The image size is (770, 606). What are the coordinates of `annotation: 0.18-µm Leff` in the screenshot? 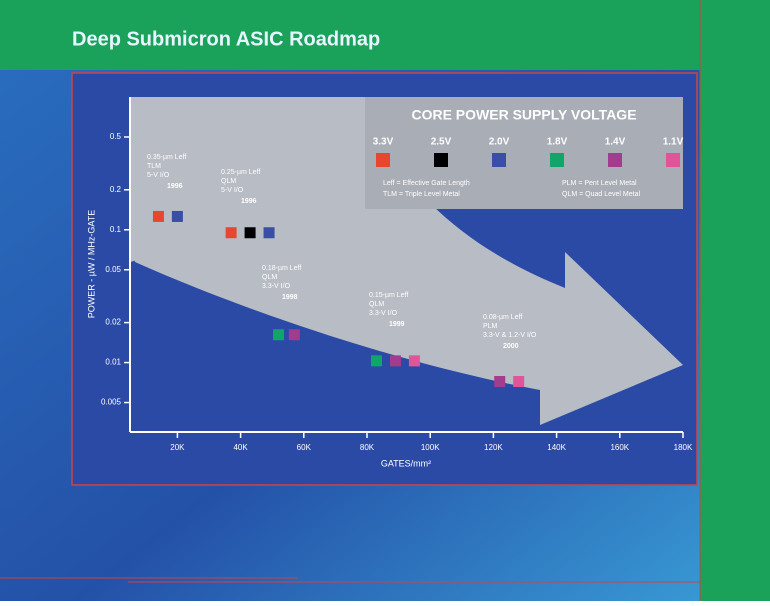 It's located at (281, 268).